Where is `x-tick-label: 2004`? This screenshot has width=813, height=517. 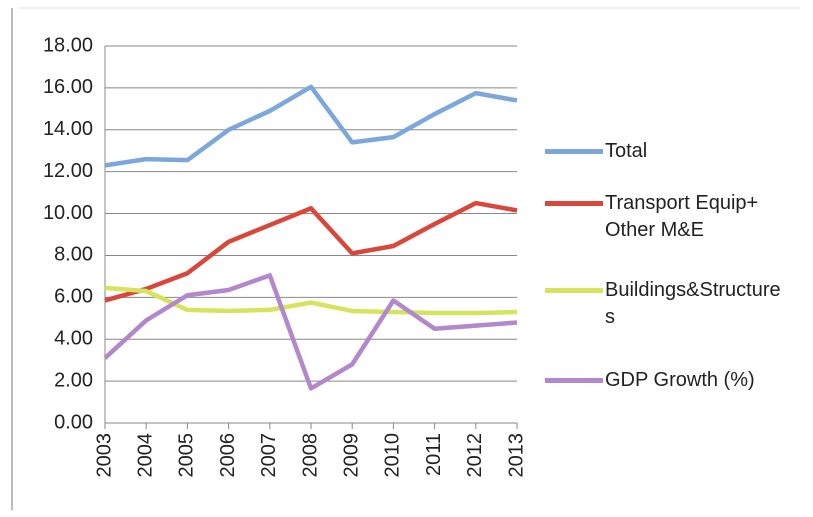
x-tick-label: 2004 is located at coordinates (145, 455).